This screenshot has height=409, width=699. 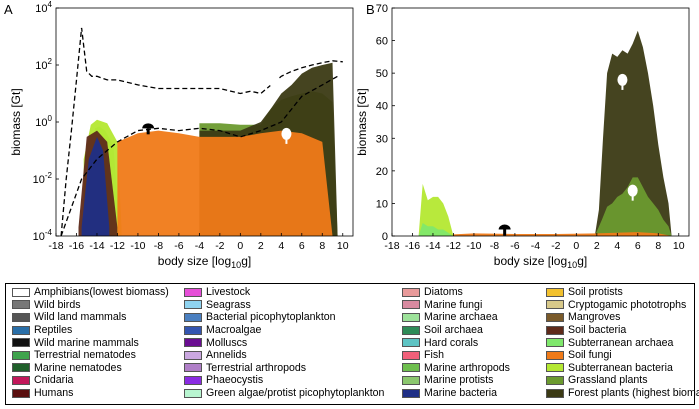 I want to click on legend-item-marine-bacteria: Marine bacteria, so click(x=456, y=393).